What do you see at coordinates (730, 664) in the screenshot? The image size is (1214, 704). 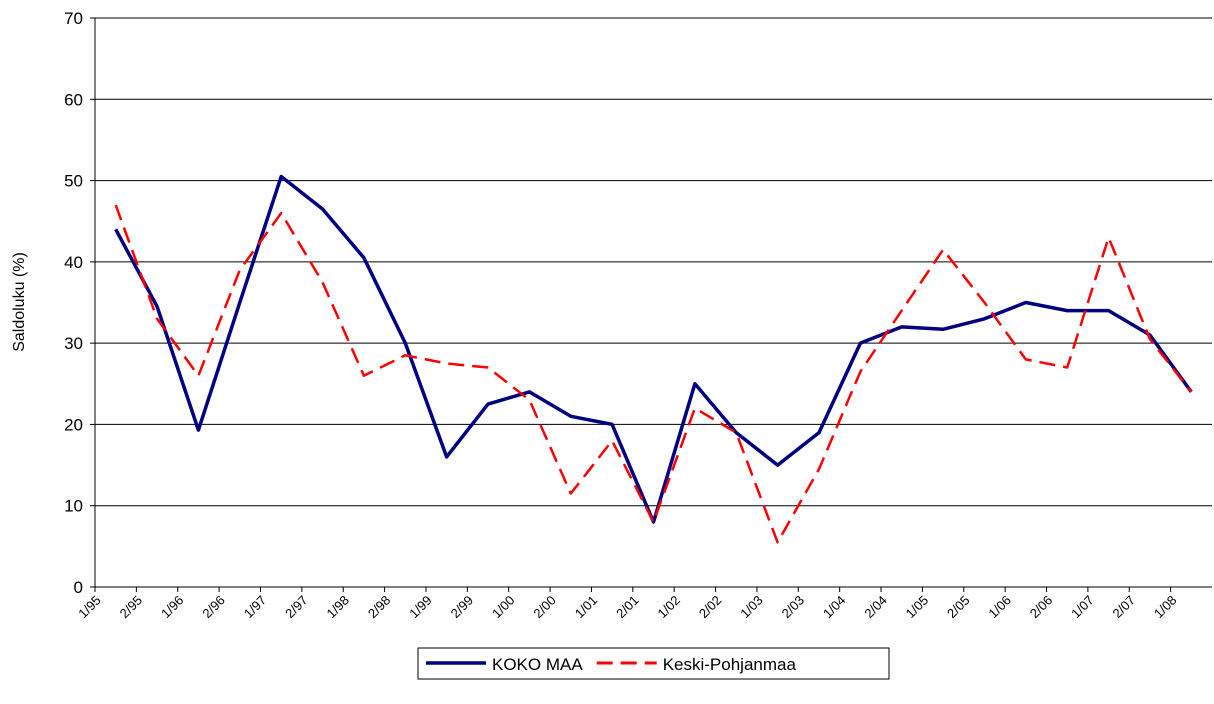 I see `legend-label: Keski-Pohjanmaa` at bounding box center [730, 664].